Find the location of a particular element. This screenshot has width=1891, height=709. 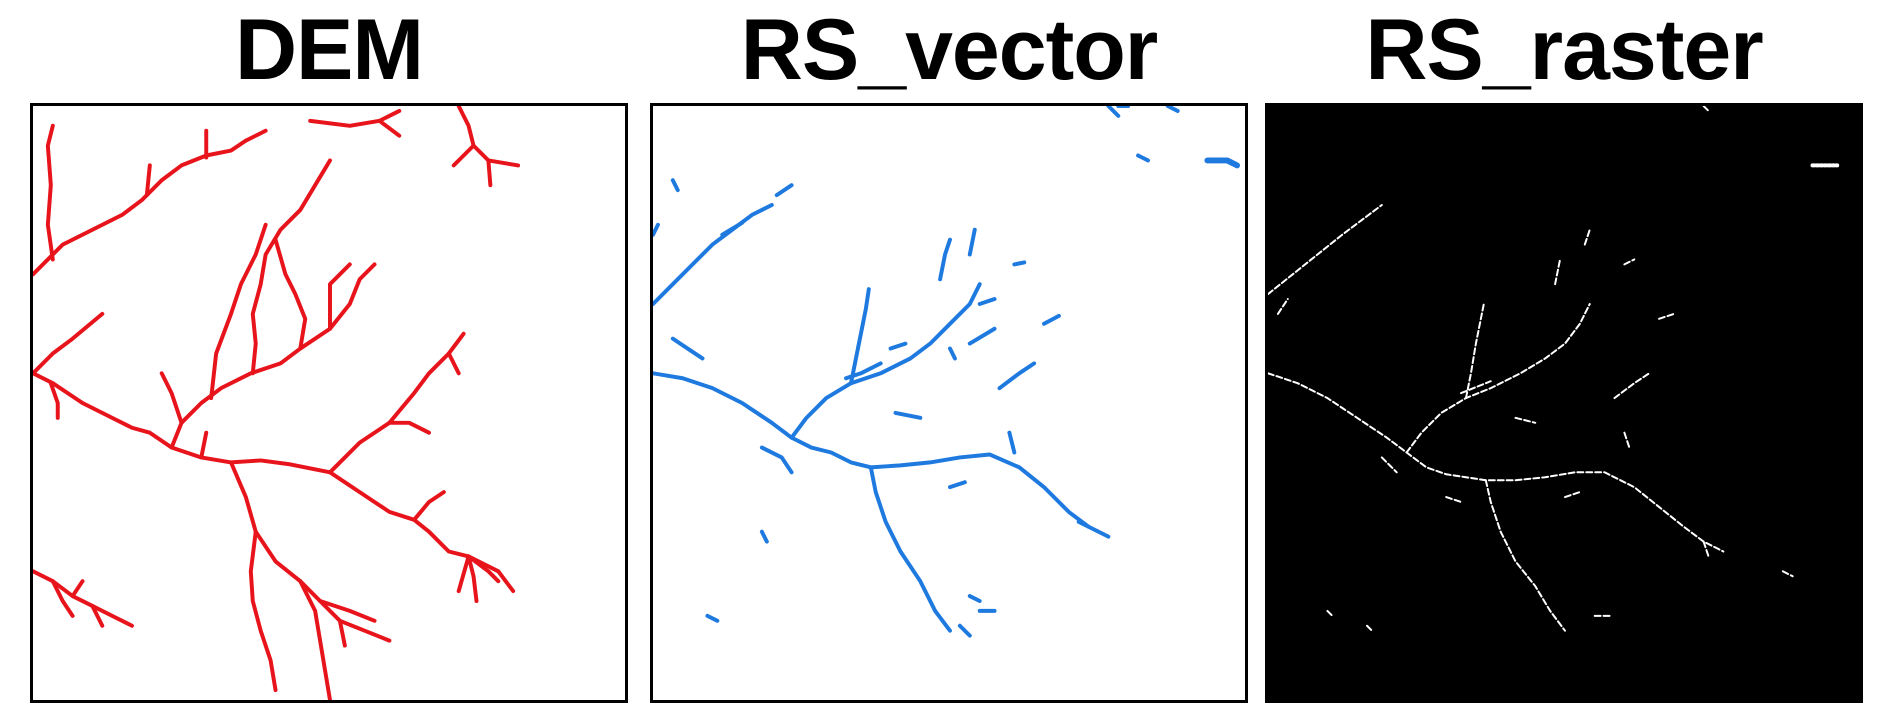

dem-title: DEM is located at coordinates (329, 49).